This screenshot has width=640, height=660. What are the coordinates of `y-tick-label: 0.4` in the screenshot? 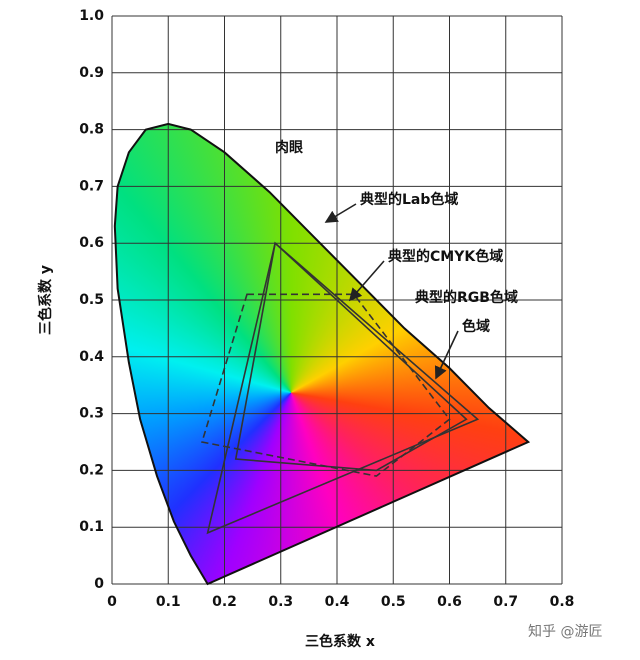 It's located at (91, 357).